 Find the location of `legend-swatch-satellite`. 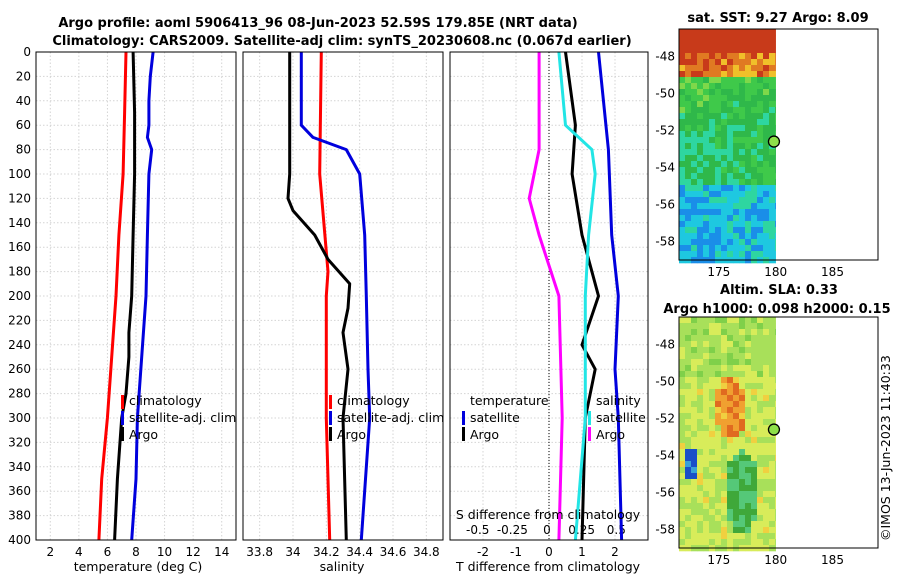

legend-swatch-satellite is located at coordinates (122, 418).